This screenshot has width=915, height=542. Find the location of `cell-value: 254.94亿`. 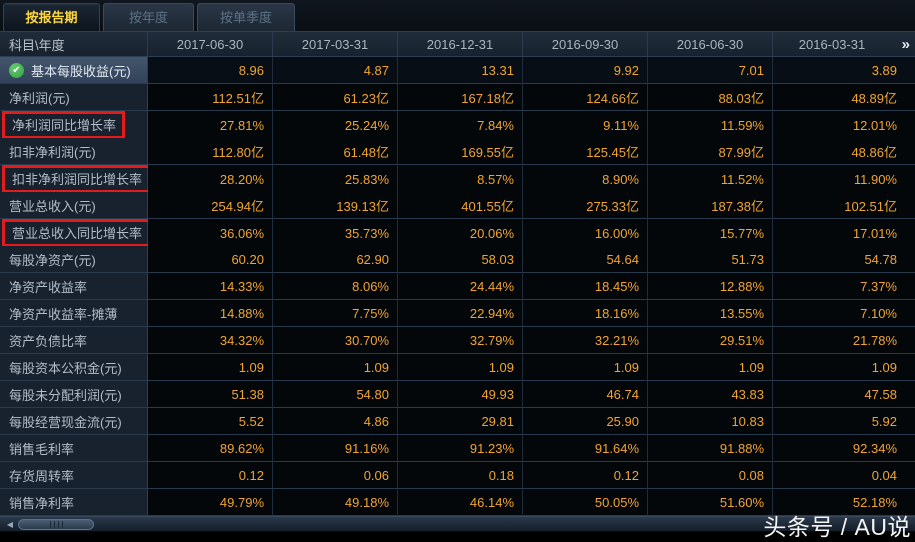

cell-value: 254.94亿 is located at coordinates (210, 205).